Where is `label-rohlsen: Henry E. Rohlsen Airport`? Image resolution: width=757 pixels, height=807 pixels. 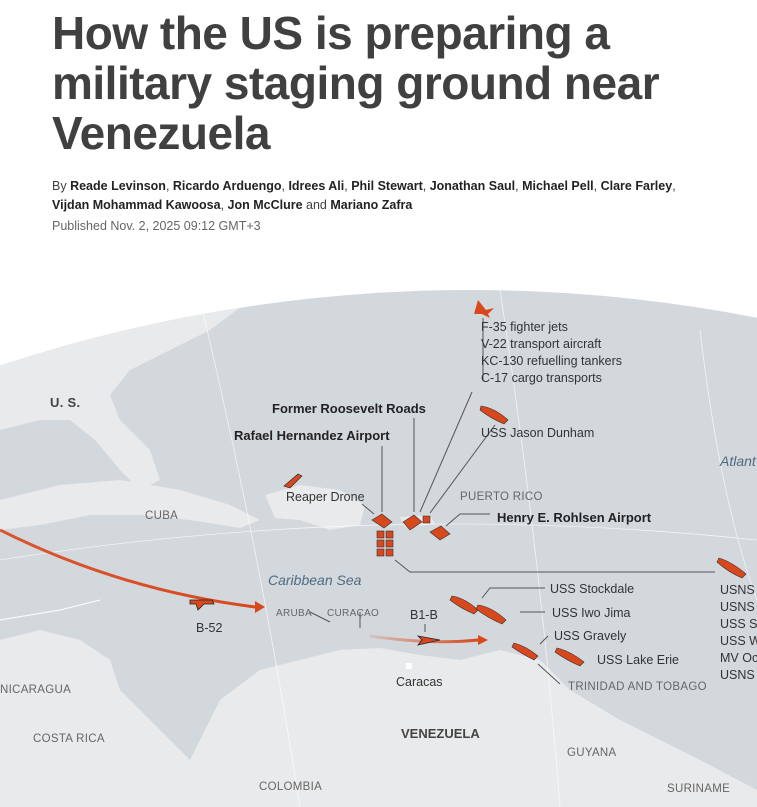
label-rohlsen: Henry E. Rohlsen Airport is located at coordinates (574, 517).